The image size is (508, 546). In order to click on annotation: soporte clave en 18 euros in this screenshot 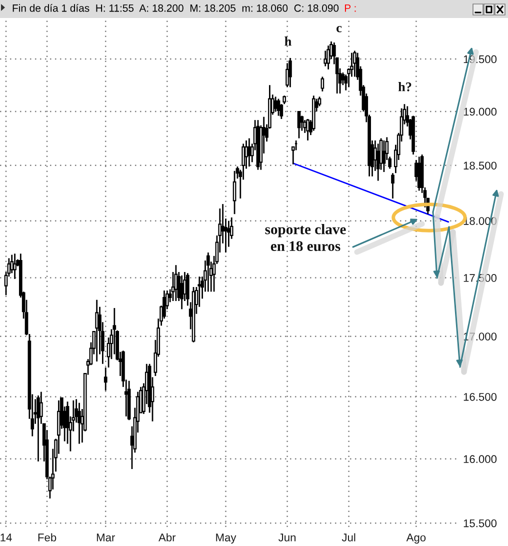, I will do `click(305, 238)`.